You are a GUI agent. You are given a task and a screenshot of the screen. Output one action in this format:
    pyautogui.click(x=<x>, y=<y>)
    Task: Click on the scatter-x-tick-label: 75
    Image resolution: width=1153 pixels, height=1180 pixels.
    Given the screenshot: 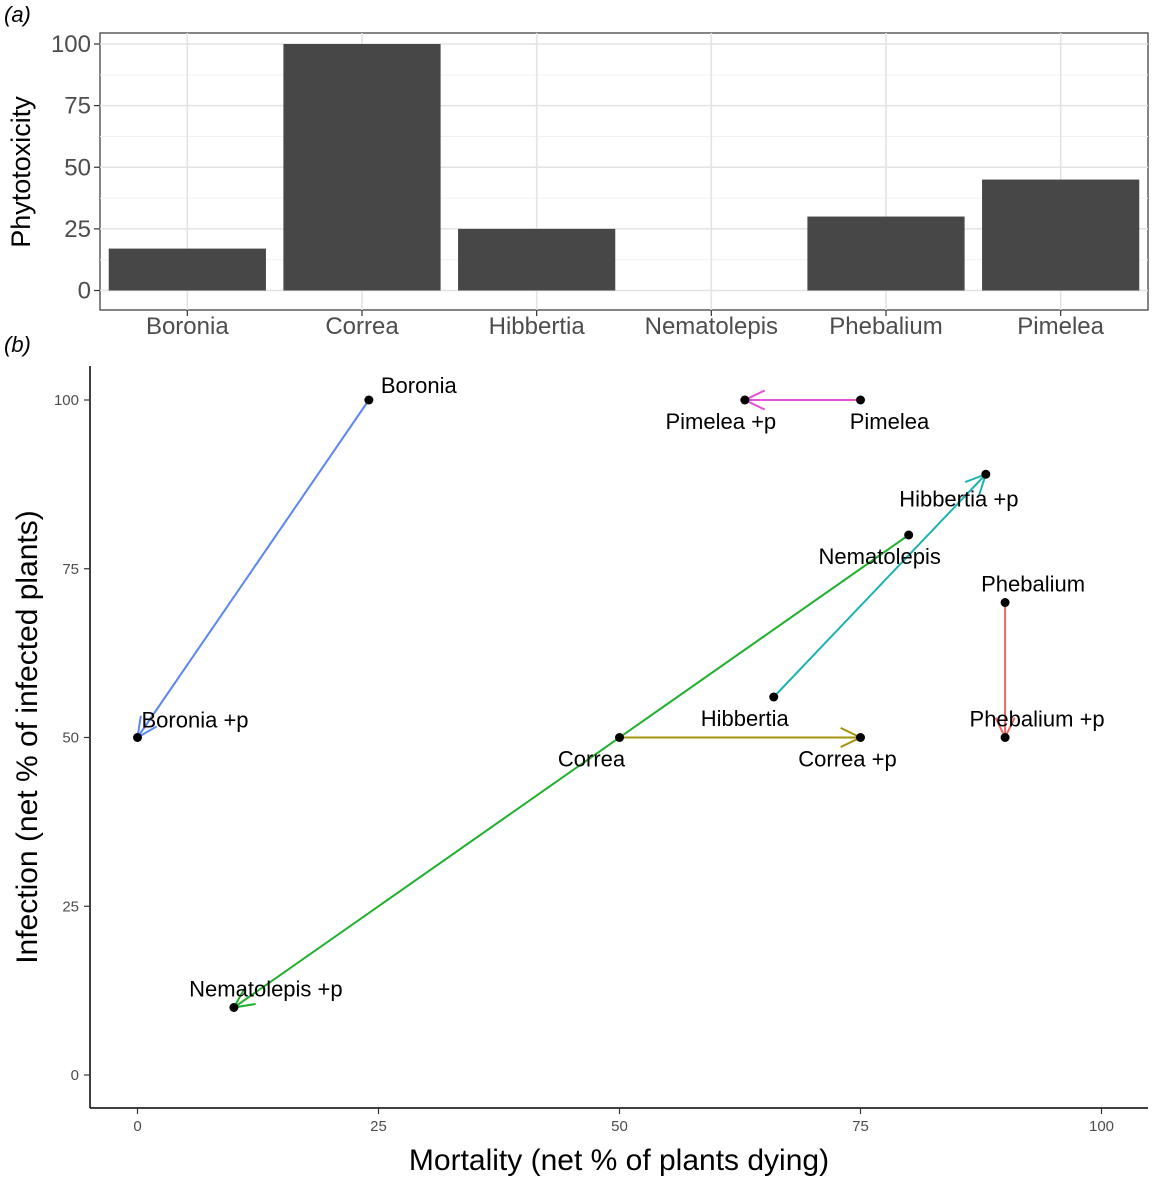 What is the action you would take?
    pyautogui.click(x=860, y=1126)
    